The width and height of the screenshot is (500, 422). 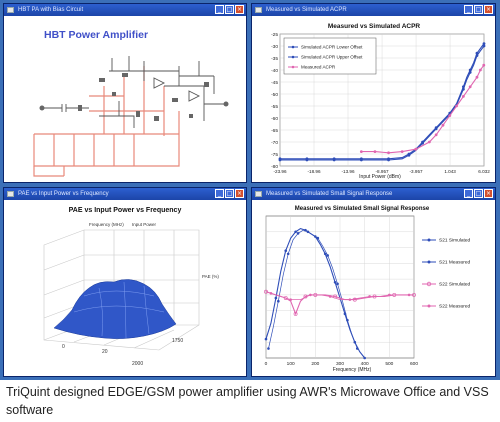 I want to click on acpr-series, so click(x=382, y=102).